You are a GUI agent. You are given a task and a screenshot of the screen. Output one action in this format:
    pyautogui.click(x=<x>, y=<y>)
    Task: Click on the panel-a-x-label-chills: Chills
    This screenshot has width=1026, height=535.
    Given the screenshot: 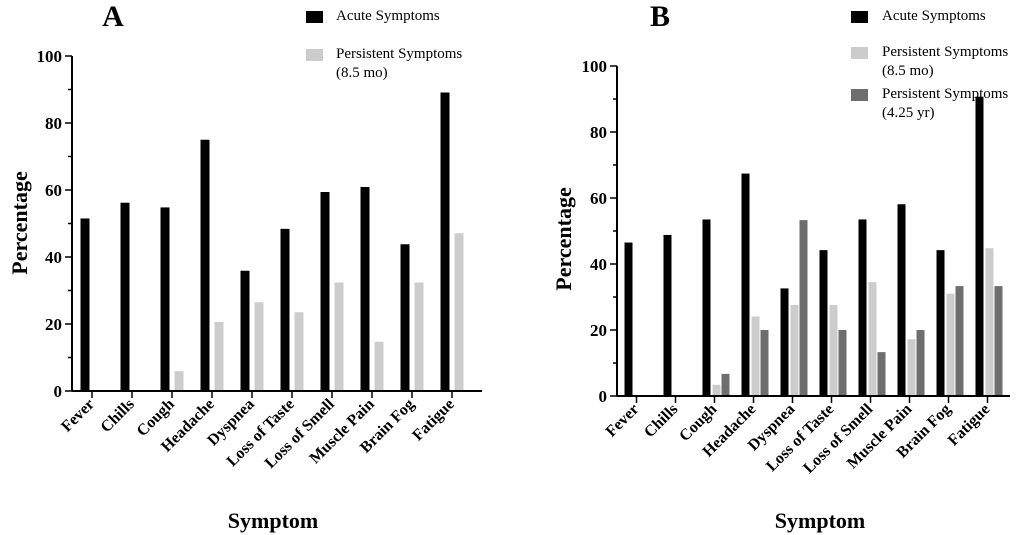 What is the action you would take?
    pyautogui.click(x=118, y=416)
    